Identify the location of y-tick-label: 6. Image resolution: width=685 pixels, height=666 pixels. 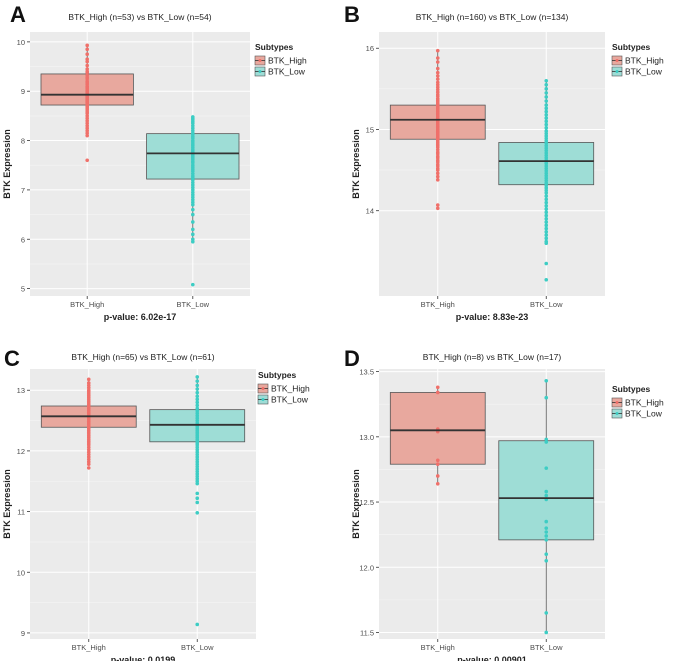
(23, 239).